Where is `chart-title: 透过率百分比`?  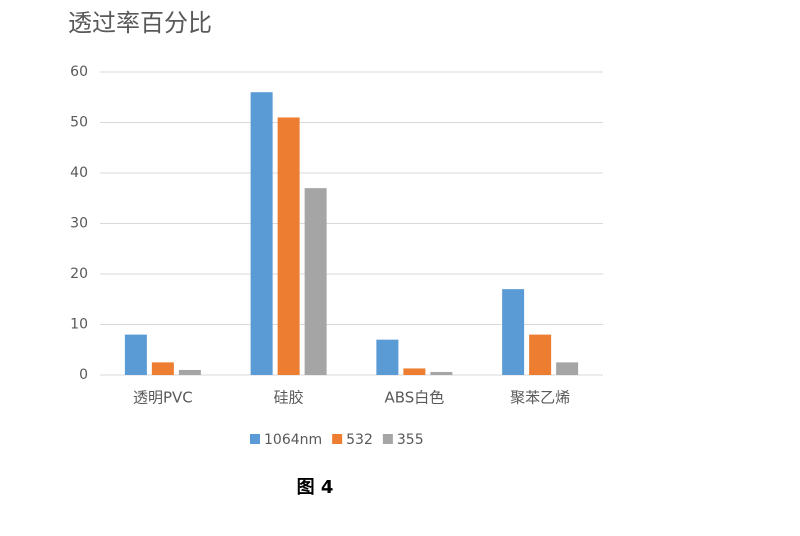
chart-title: 透过率百分比 is located at coordinates (140, 23).